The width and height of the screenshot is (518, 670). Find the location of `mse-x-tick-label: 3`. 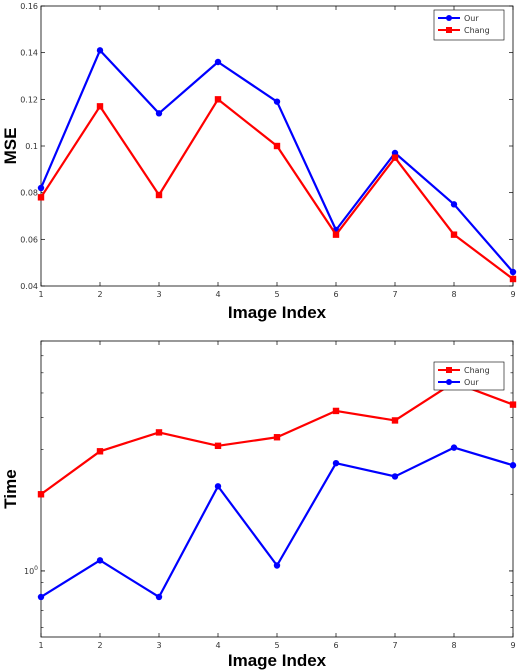

mse-x-tick-label: 3 is located at coordinates (158, 294).